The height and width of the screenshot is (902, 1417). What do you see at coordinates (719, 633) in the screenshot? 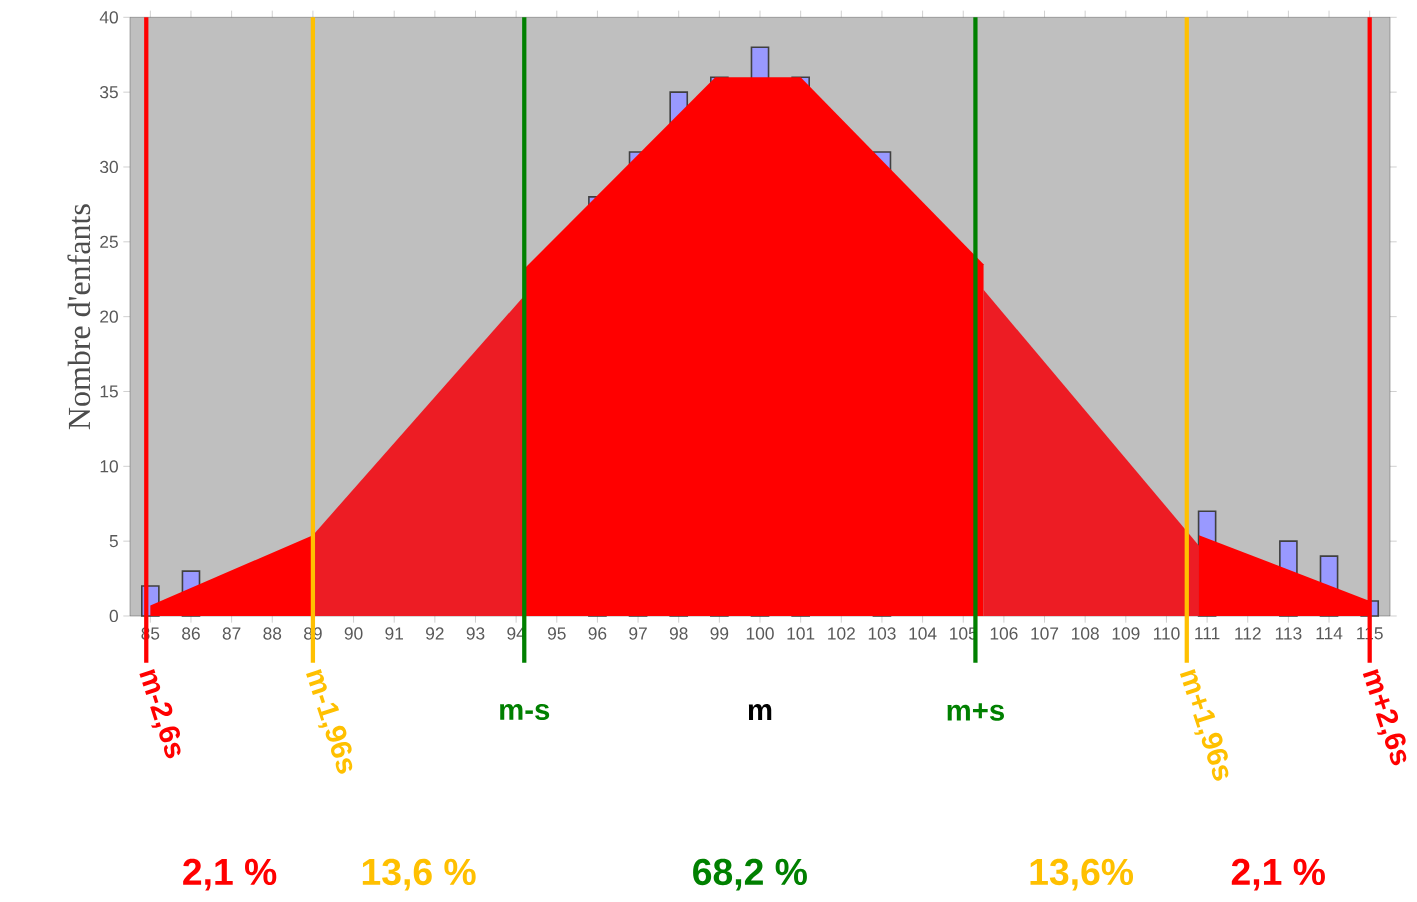
I see `x-tick-label: 99` at bounding box center [719, 633].